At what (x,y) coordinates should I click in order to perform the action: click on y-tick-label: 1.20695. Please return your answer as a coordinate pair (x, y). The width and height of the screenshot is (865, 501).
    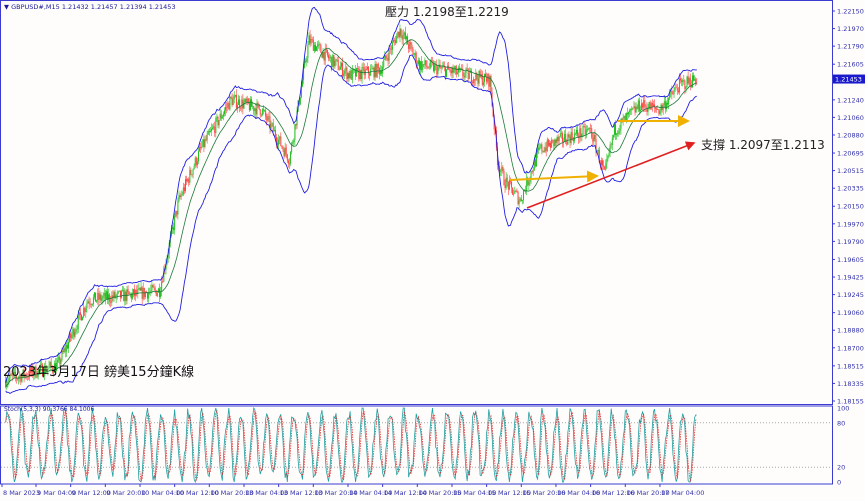
    Looking at the image, I should click on (850, 154).